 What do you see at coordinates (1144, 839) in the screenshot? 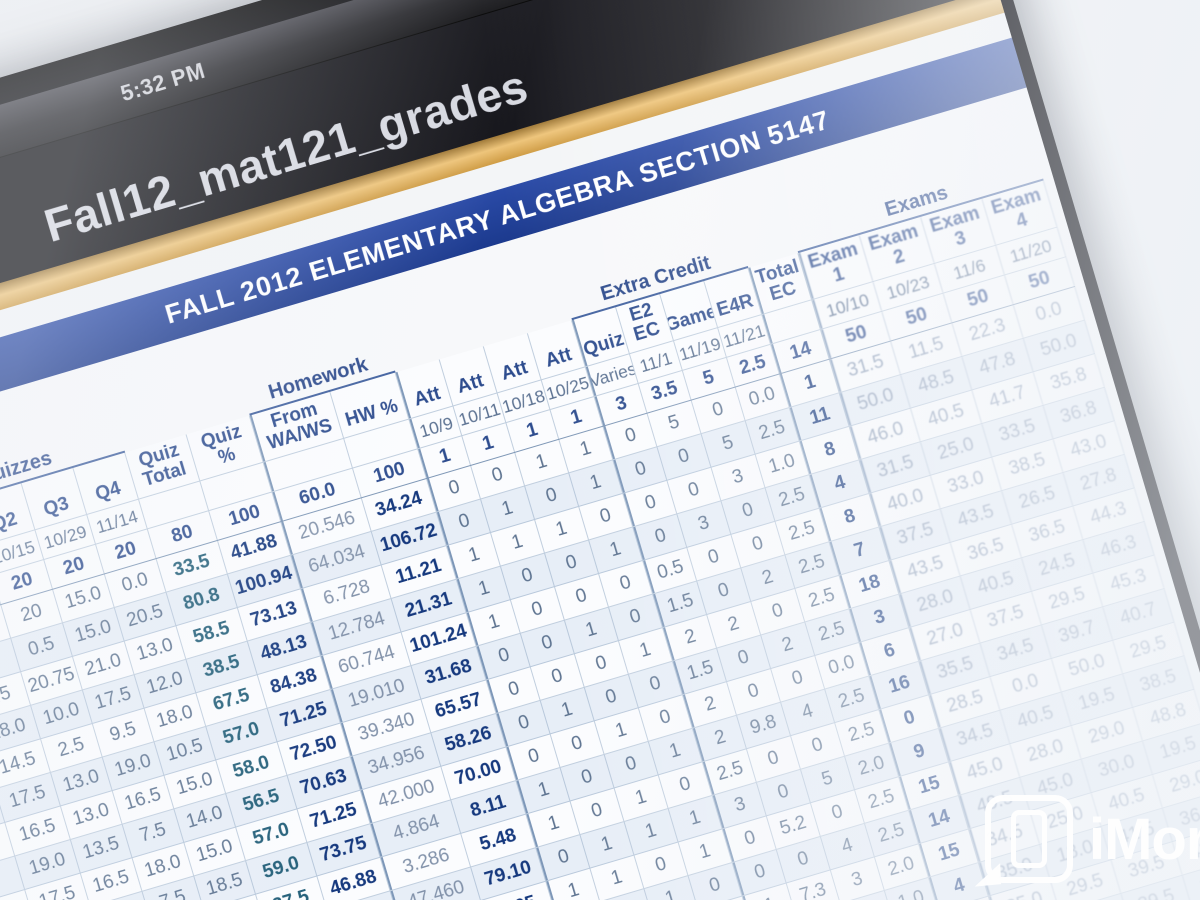
I see `imore-logo-text: iMore` at bounding box center [1144, 839].